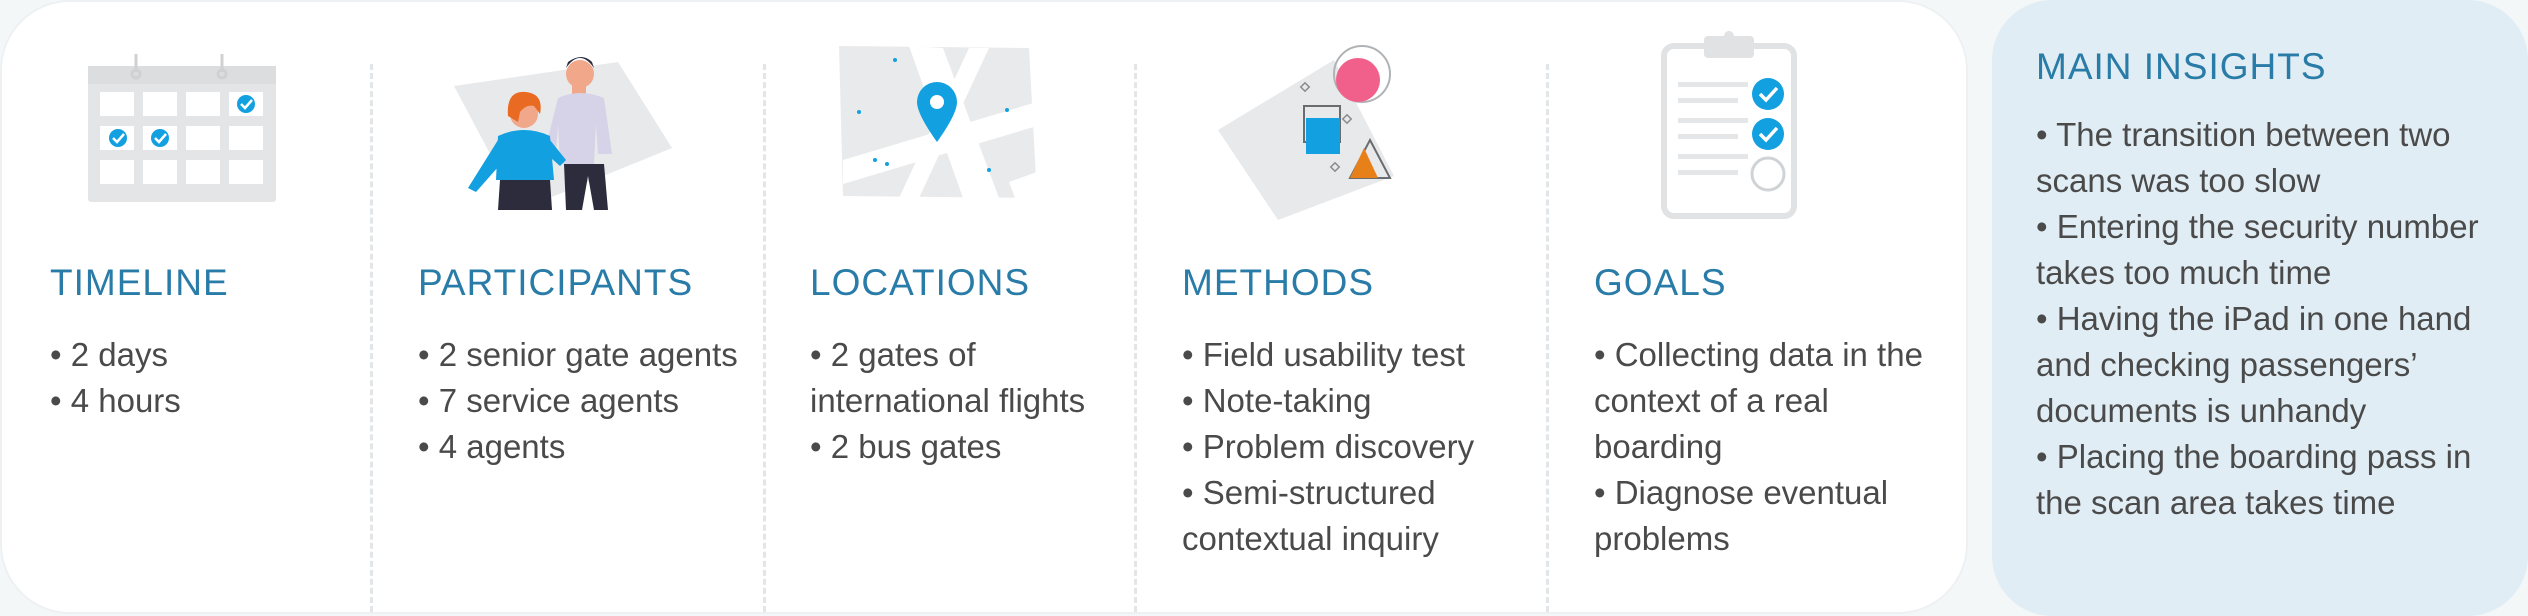 The height and width of the screenshot is (616, 2528). I want to click on shapes-illustration, so click(1306, 132).